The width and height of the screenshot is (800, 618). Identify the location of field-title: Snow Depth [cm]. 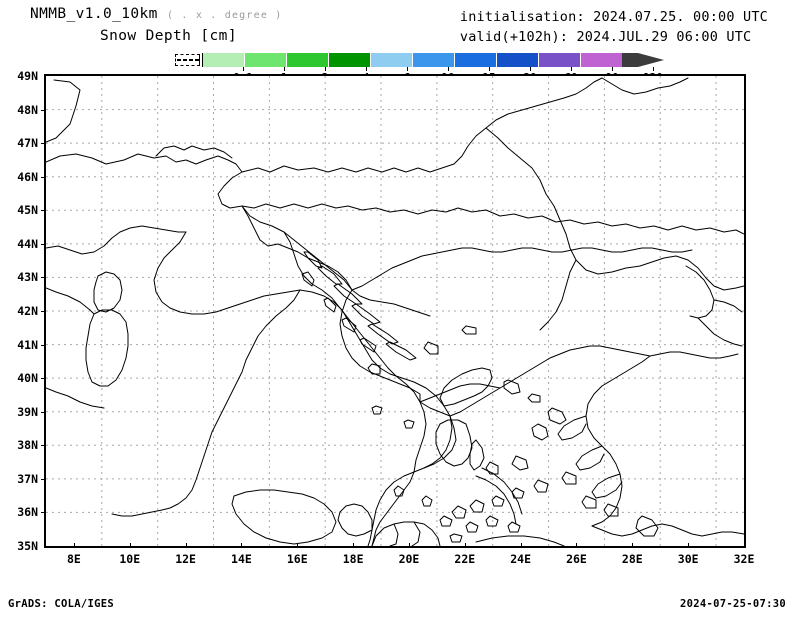
(168, 36).